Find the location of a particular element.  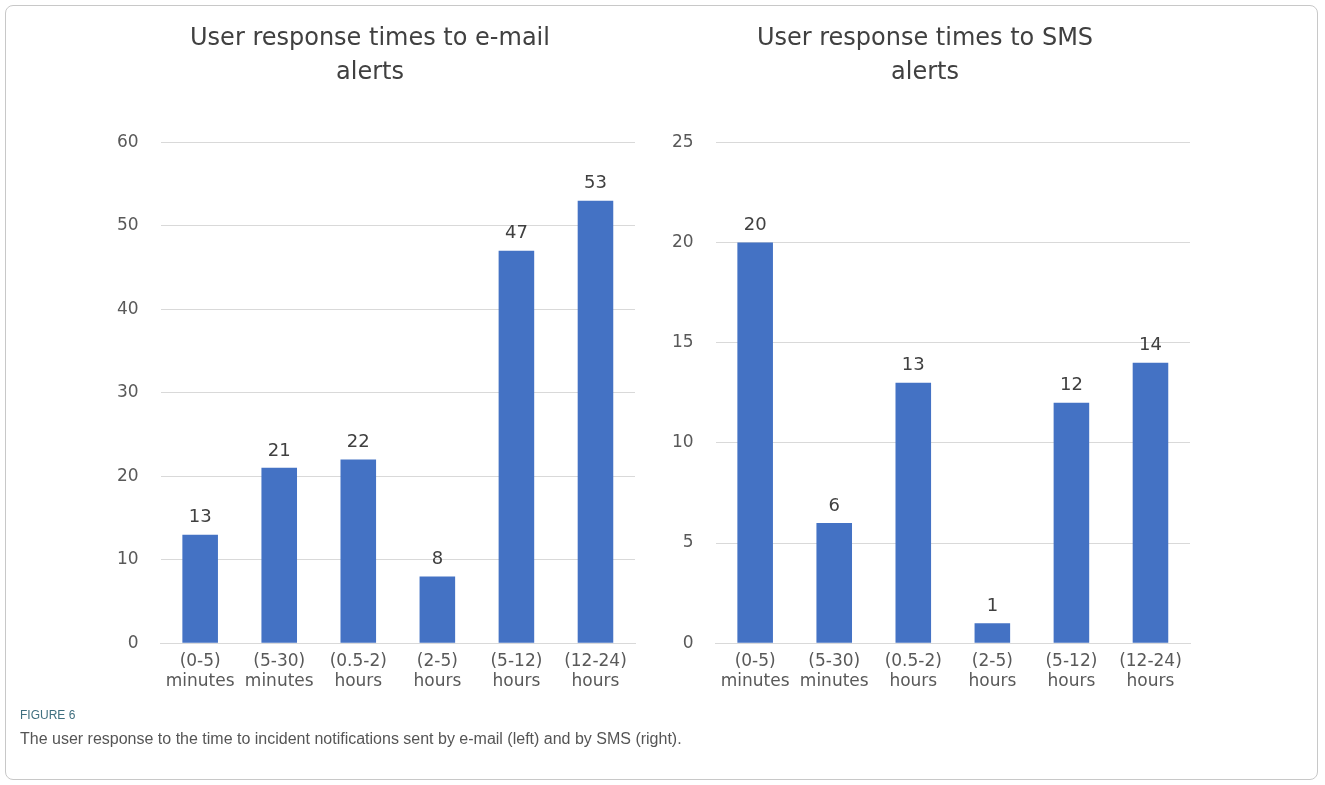

text: The user response to the time to incident notifications sent by e-mail (left) and by SMS (right). is located at coordinates (351, 739).